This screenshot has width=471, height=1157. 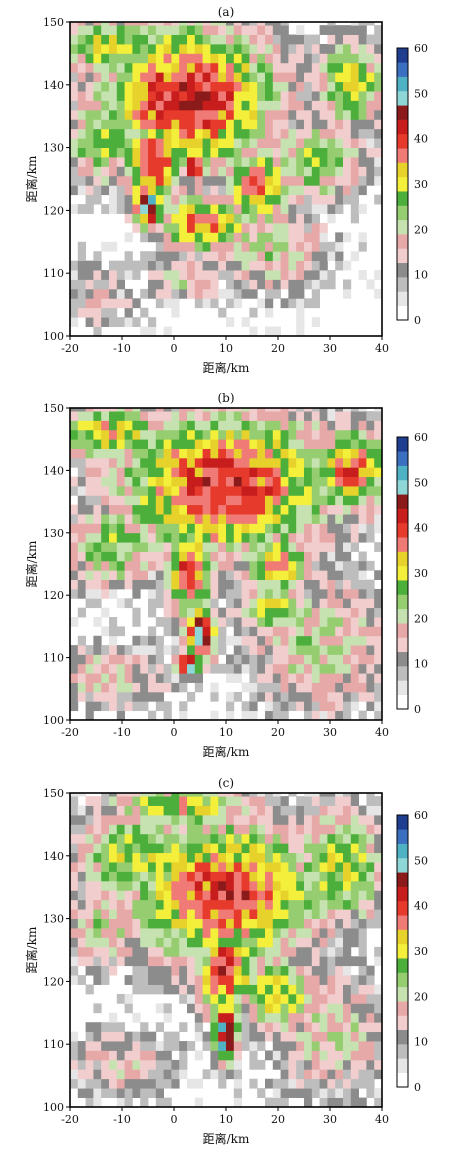 What do you see at coordinates (402, 659) in the screenshot?
I see `colorbar-swatch` at bounding box center [402, 659].